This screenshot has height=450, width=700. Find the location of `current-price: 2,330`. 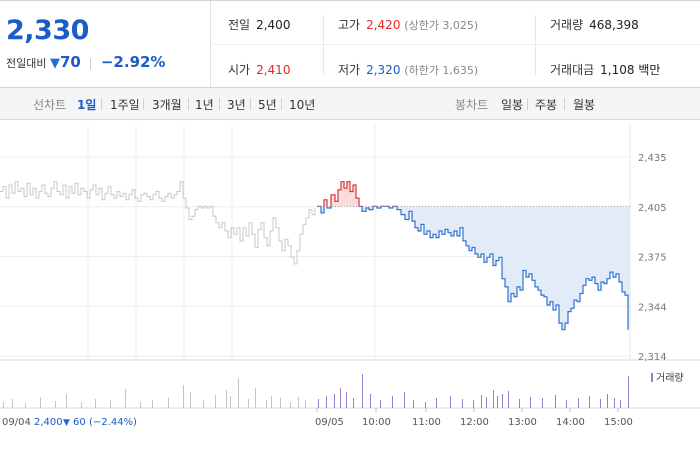

current-price: 2,330 is located at coordinates (47, 30).